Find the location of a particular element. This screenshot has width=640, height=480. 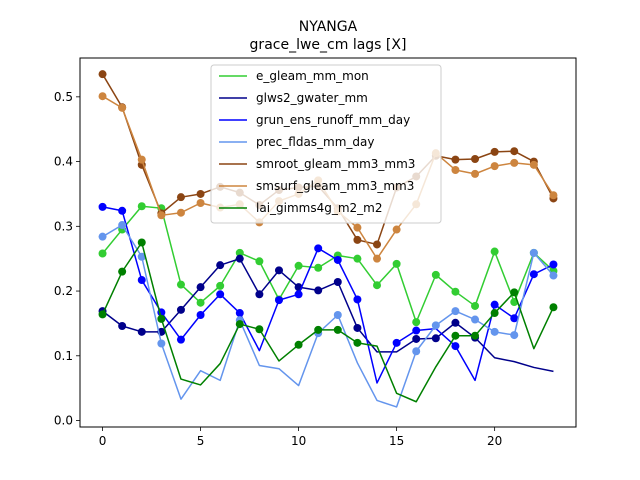

x-tick-label: 15 is located at coordinates (396, 441).